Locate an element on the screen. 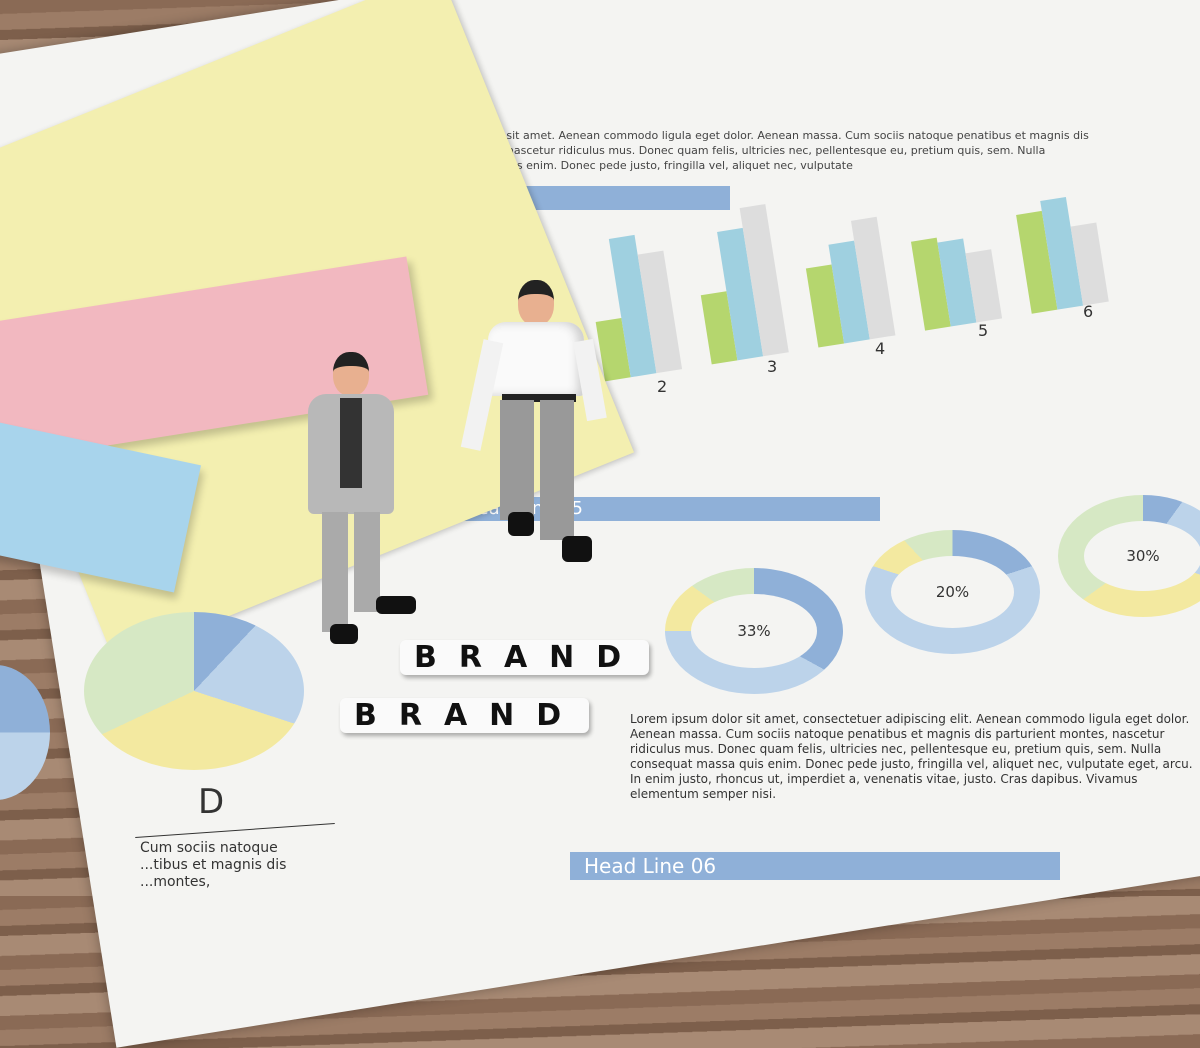  donut-label: 30% is located at coordinates (1143, 556).